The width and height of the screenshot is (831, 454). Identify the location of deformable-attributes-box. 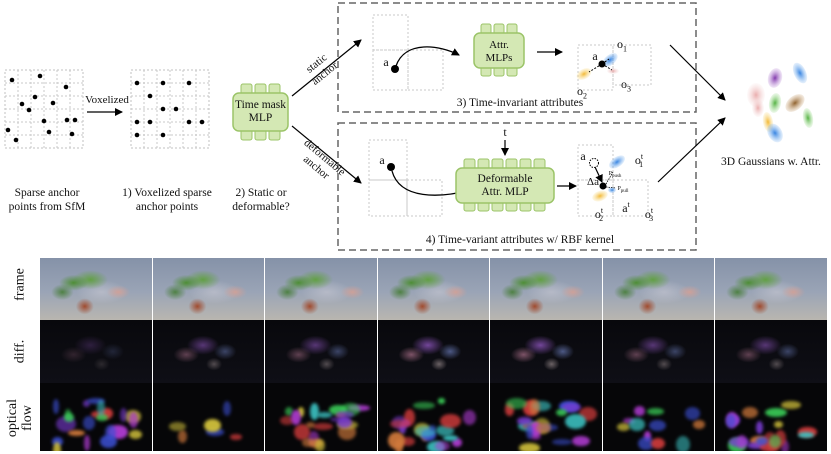
(517, 186).